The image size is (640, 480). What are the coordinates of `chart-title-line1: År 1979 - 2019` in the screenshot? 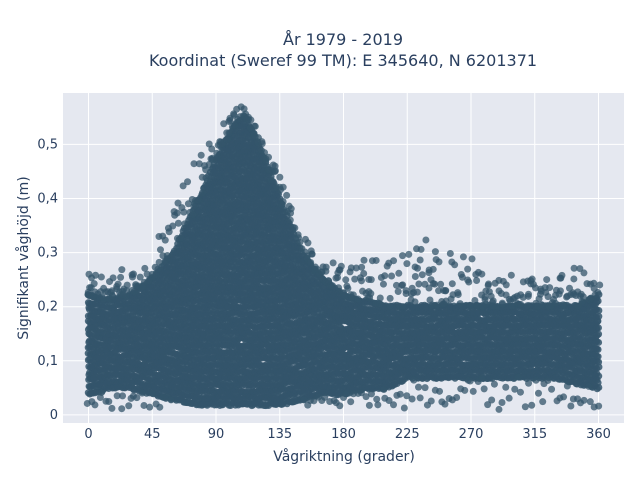 It's located at (343, 39).